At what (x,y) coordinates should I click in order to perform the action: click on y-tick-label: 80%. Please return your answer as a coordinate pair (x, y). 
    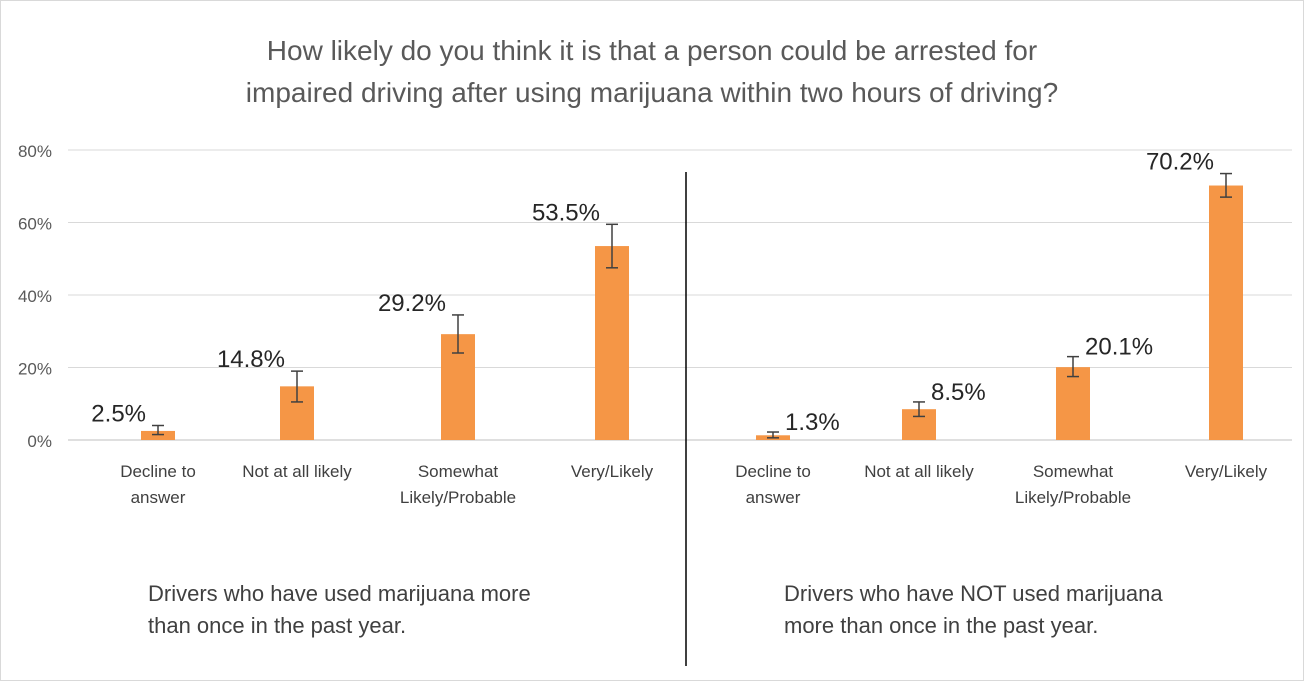
    Looking at the image, I should click on (35, 151).